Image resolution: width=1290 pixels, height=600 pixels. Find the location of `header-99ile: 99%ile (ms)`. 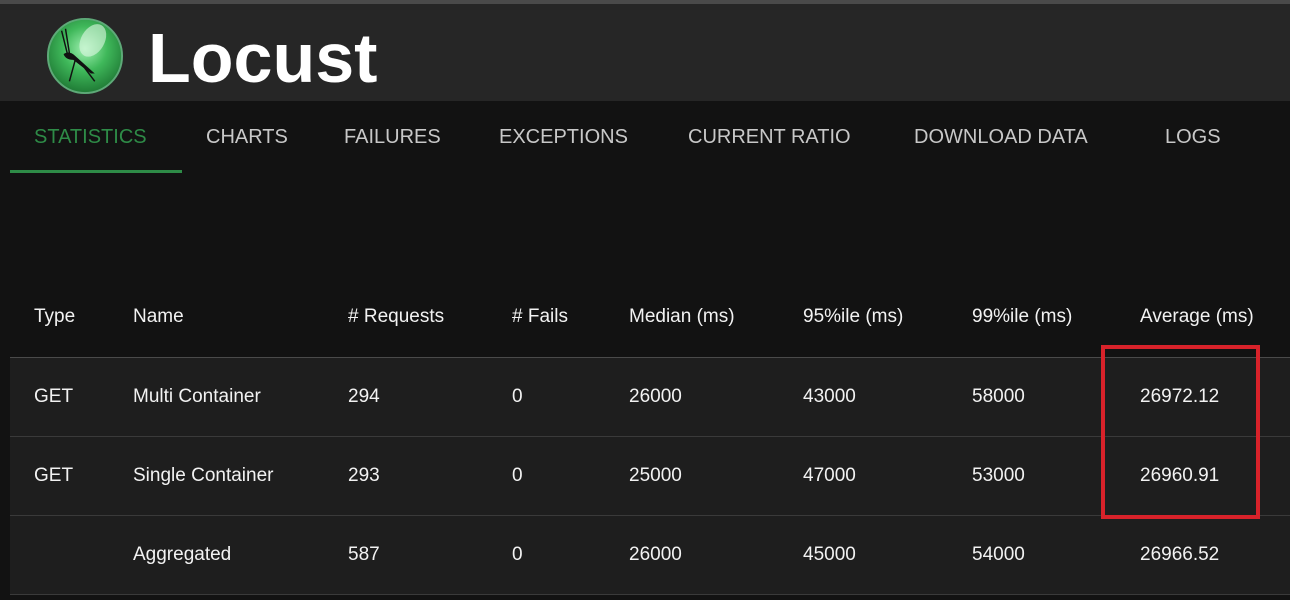

header-99ile: 99%ile (ms) is located at coordinates (1022, 316).